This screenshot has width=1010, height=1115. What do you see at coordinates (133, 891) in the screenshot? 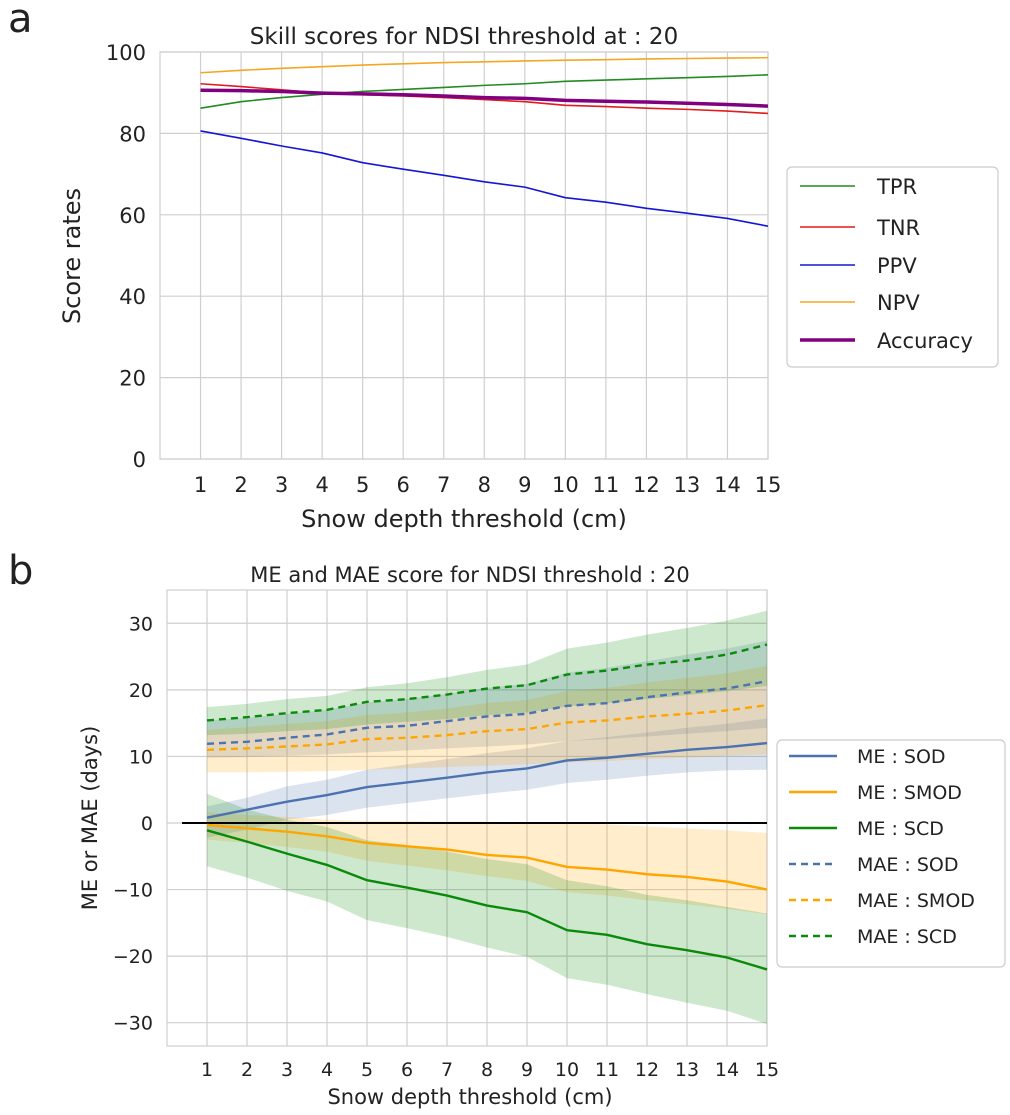
I see `y-tick-label: −10` at bounding box center [133, 891].